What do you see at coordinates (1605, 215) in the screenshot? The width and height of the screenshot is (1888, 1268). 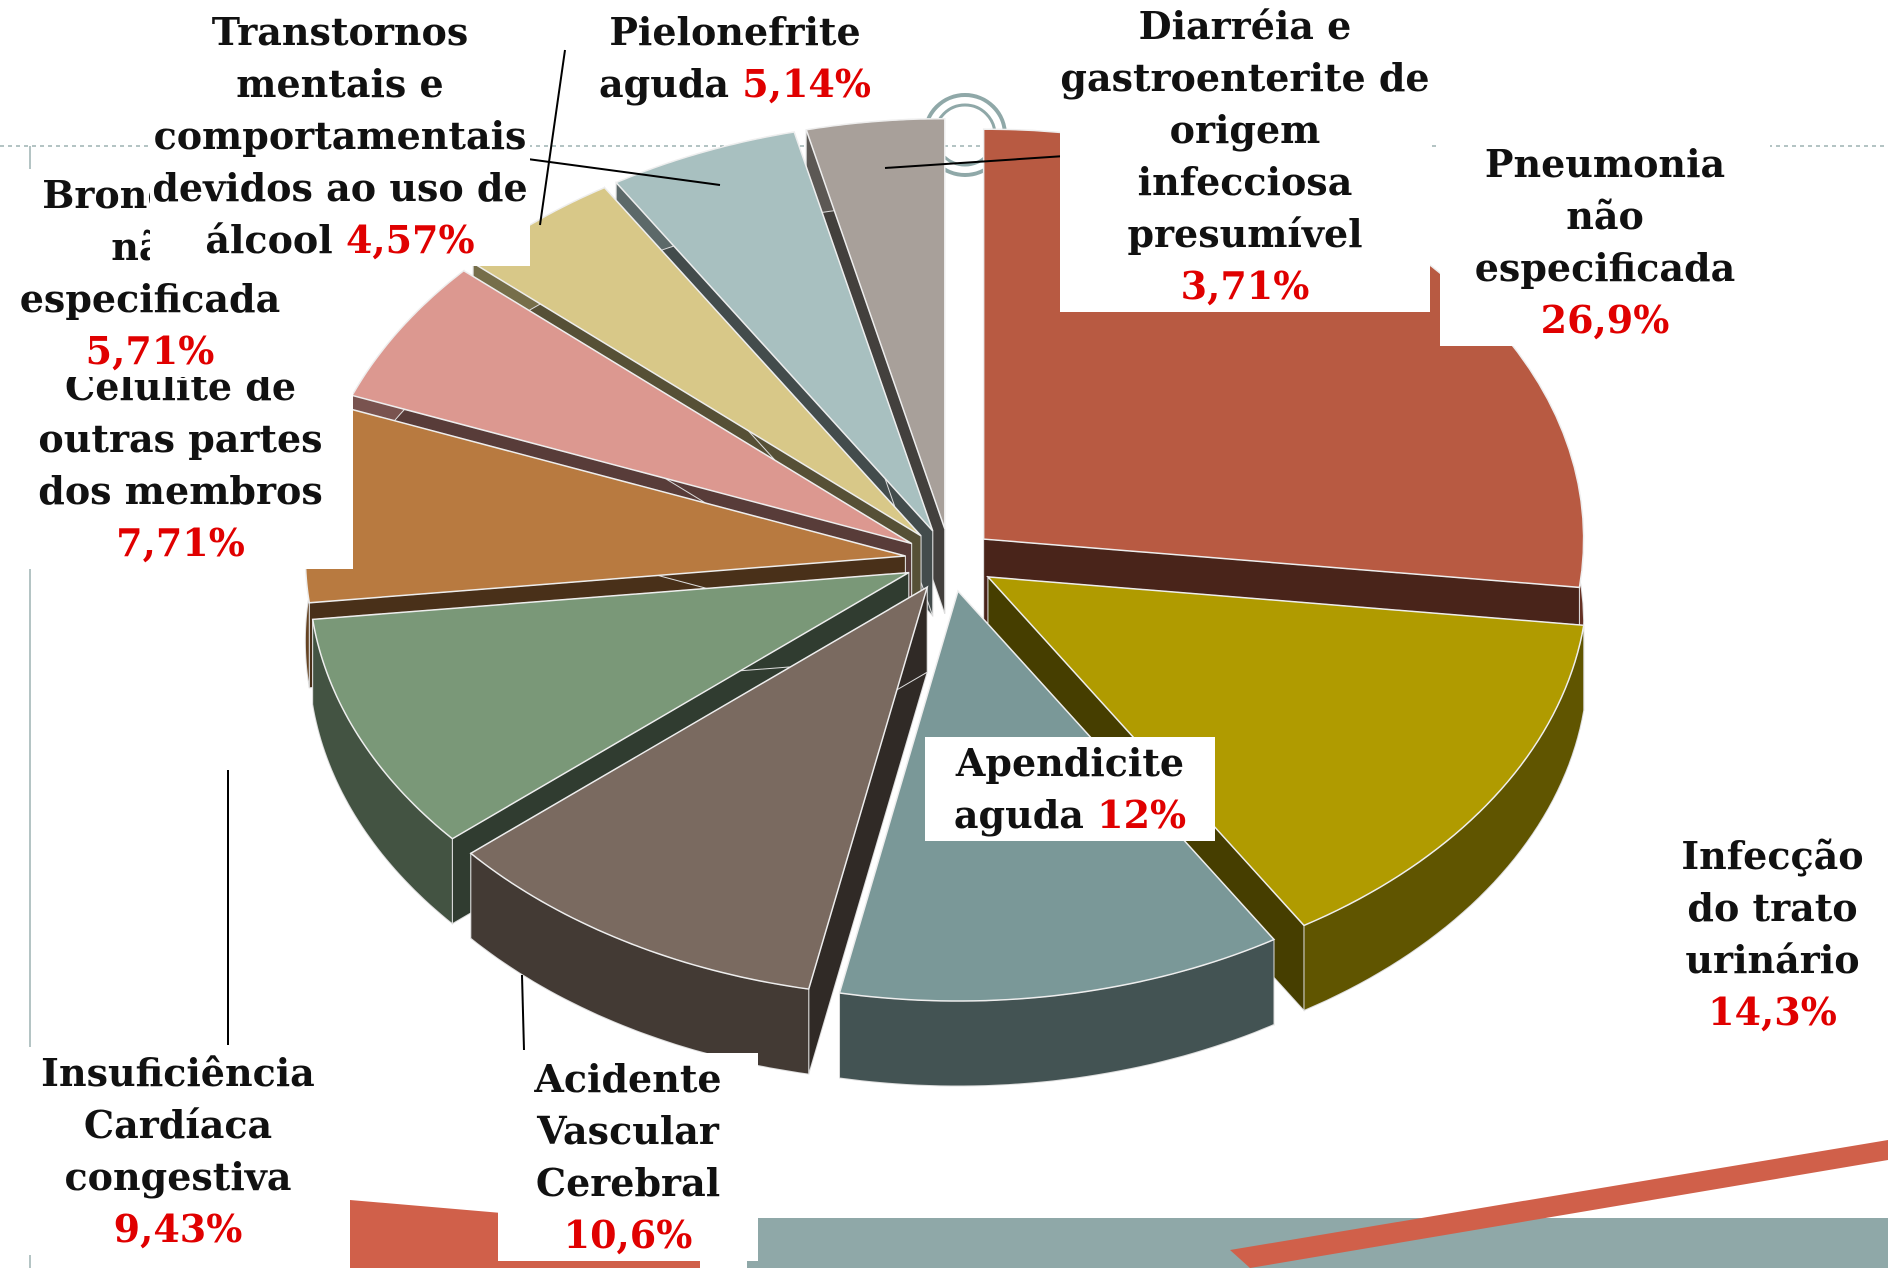 I see `category-name: Pneumonia não especificada` at bounding box center [1605, 215].